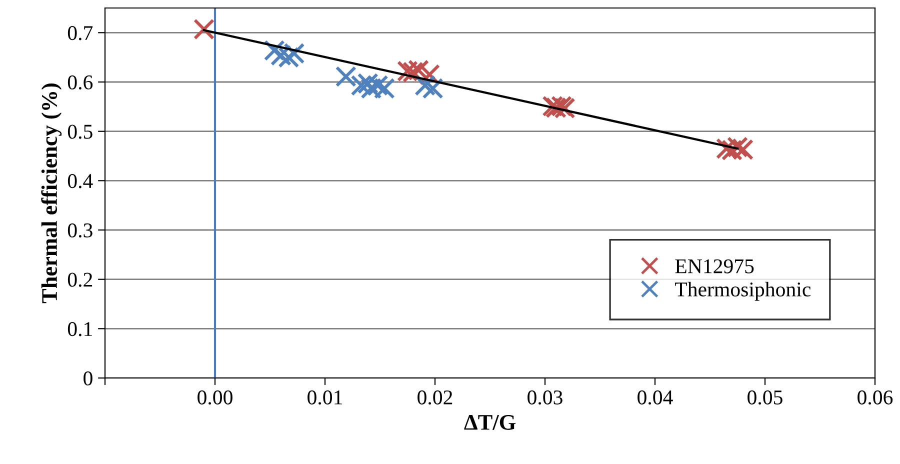 Image resolution: width=900 pixels, height=464 pixels. What do you see at coordinates (655, 397) in the screenshot?
I see `x-tick-label: 0.04` at bounding box center [655, 397].